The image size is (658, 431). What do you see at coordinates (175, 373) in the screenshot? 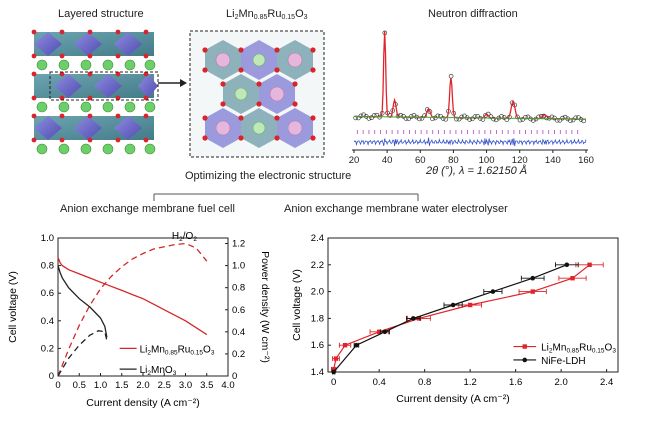
I see `legend-mno3-part-3: 3` at bounding box center [175, 373].